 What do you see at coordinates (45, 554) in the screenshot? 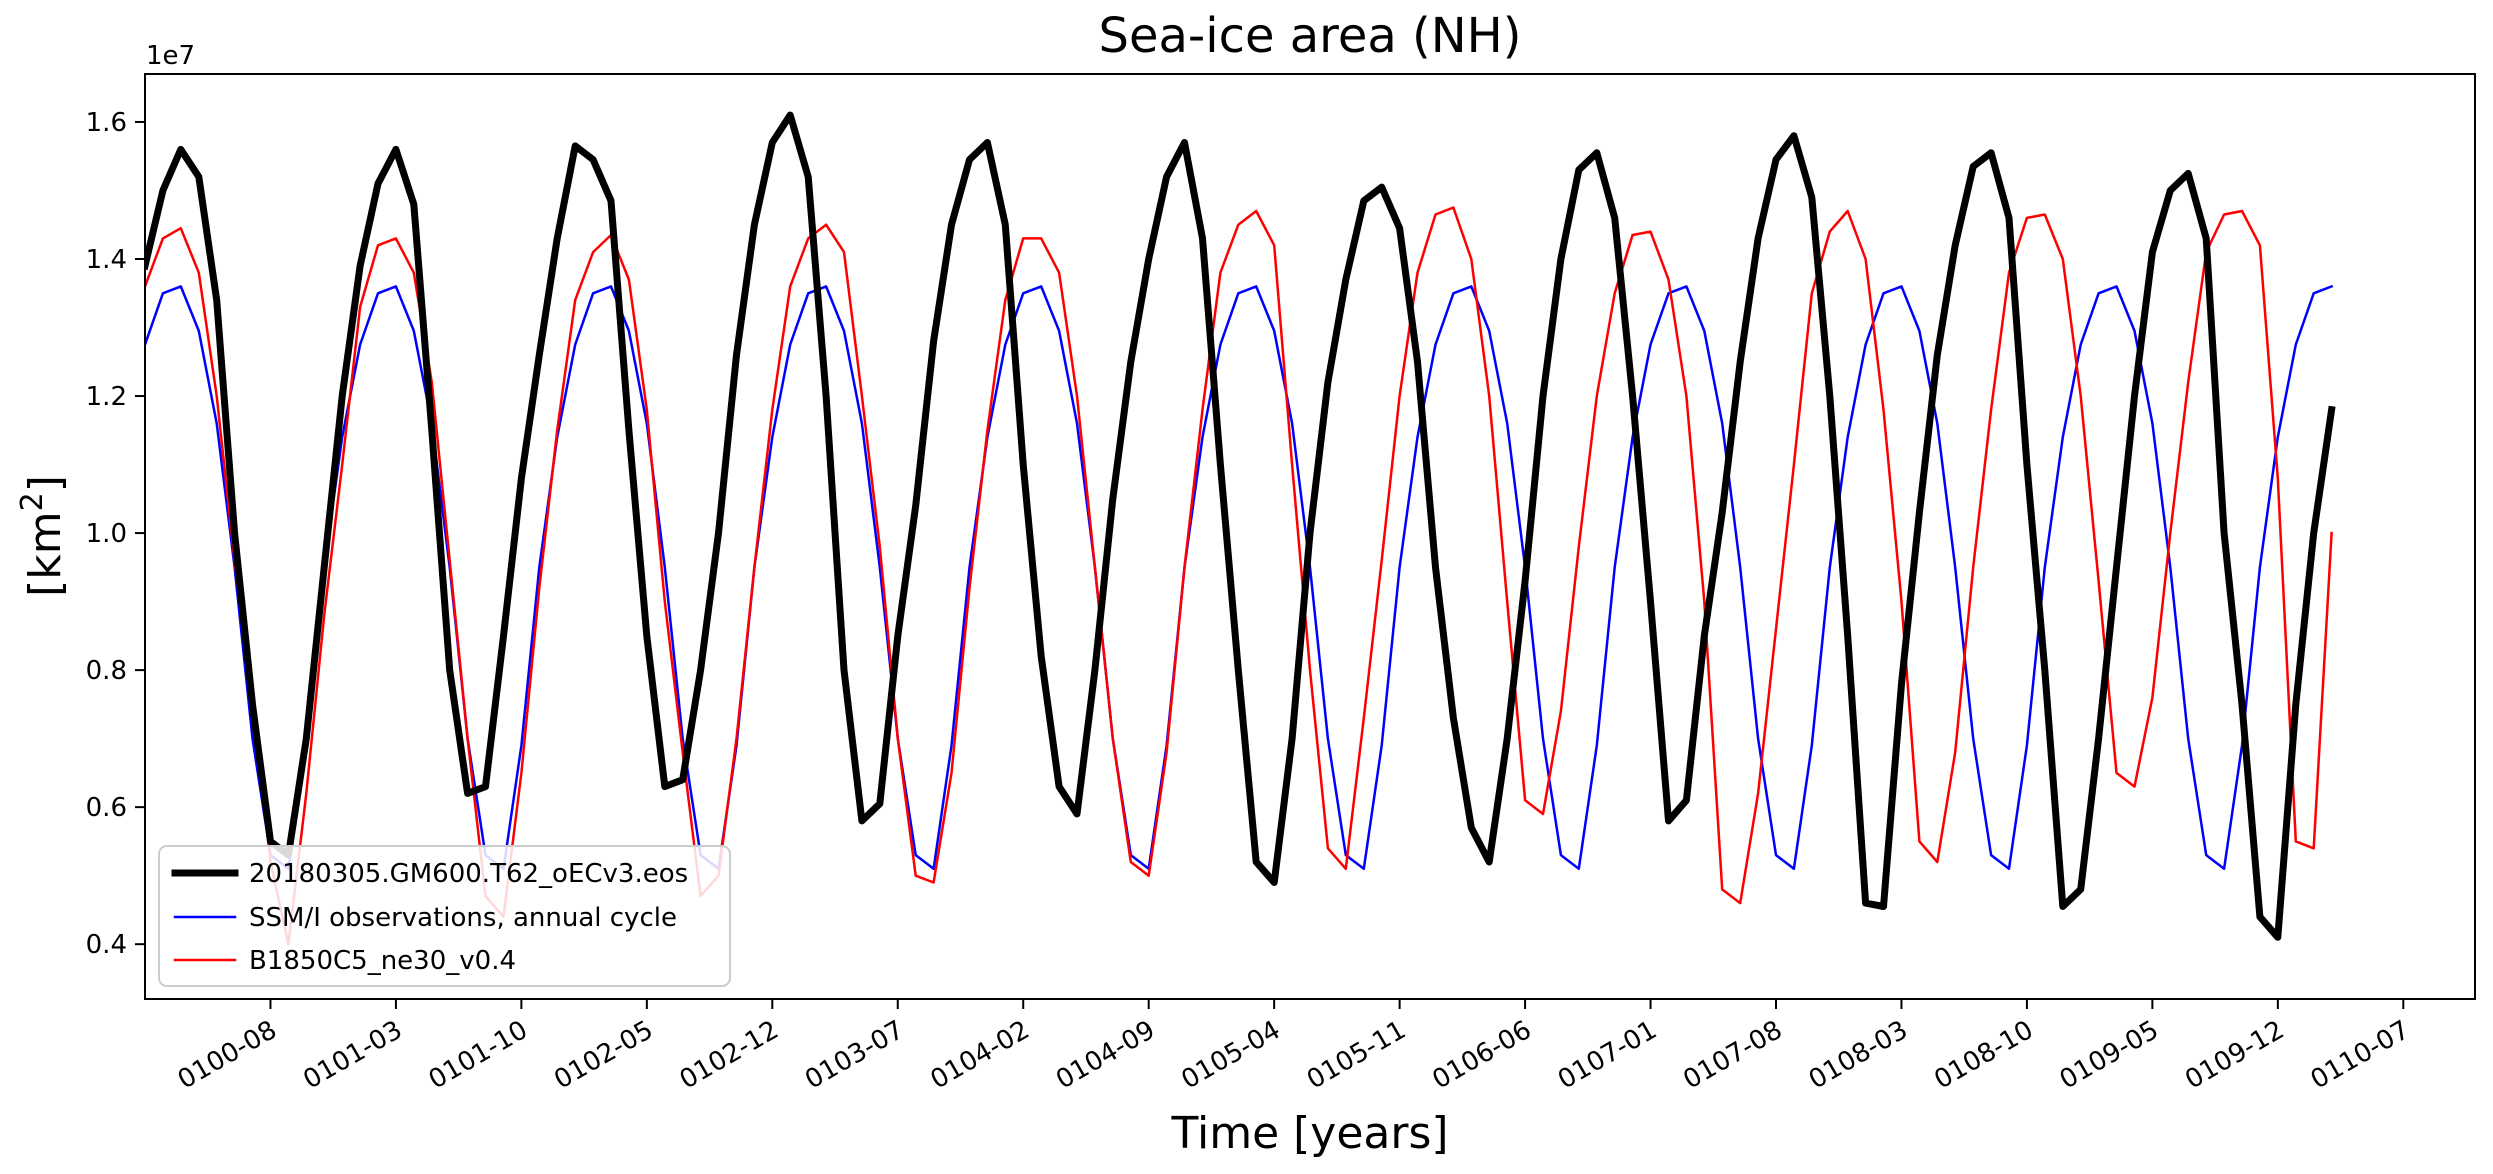
I see `y-axis-label-text: [km` at bounding box center [45, 554].